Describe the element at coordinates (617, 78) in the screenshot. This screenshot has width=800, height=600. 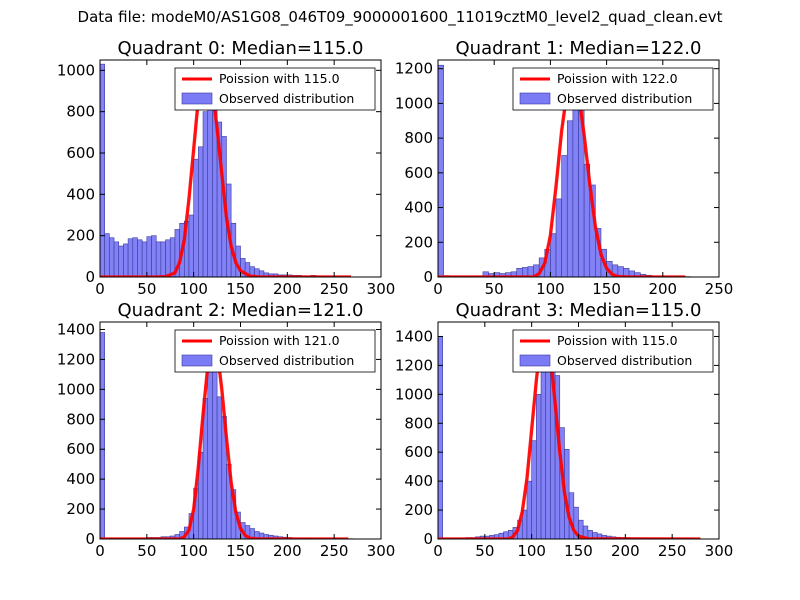
I see `legend-label-poisson: Poission with 122.0` at that location.